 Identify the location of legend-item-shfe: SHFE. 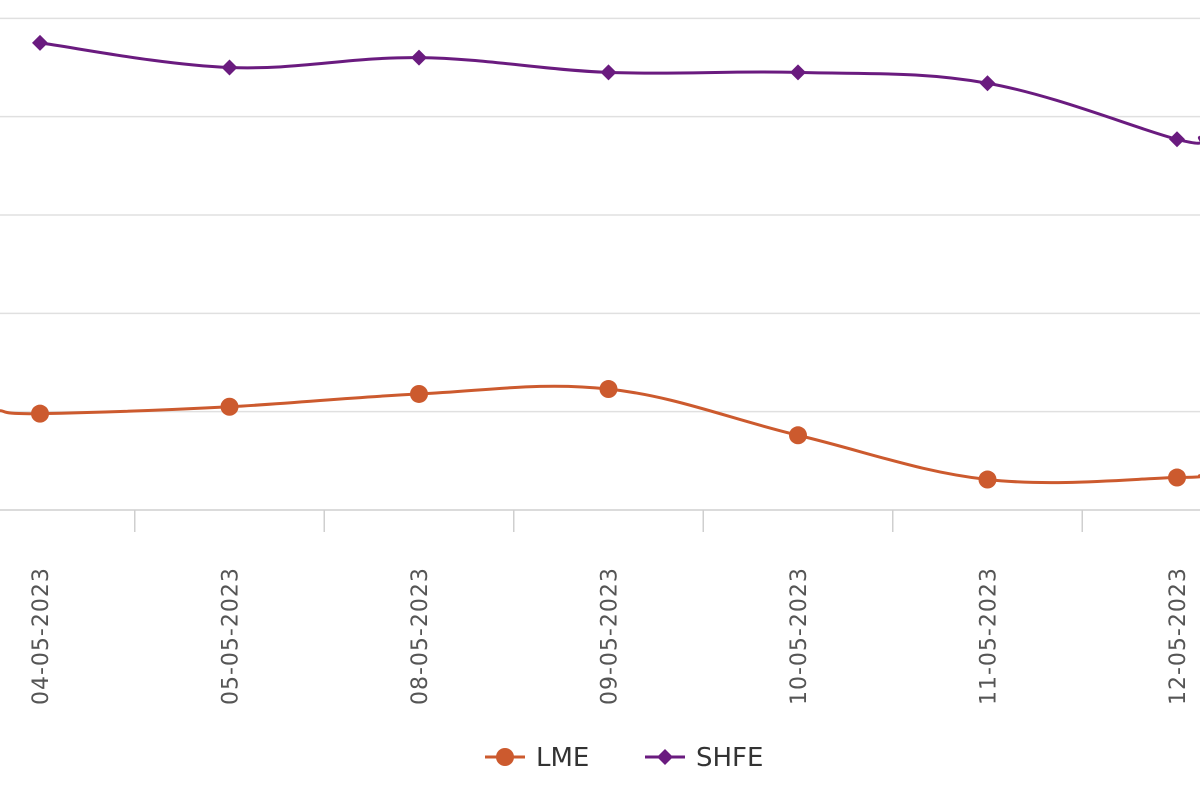
(704, 758).